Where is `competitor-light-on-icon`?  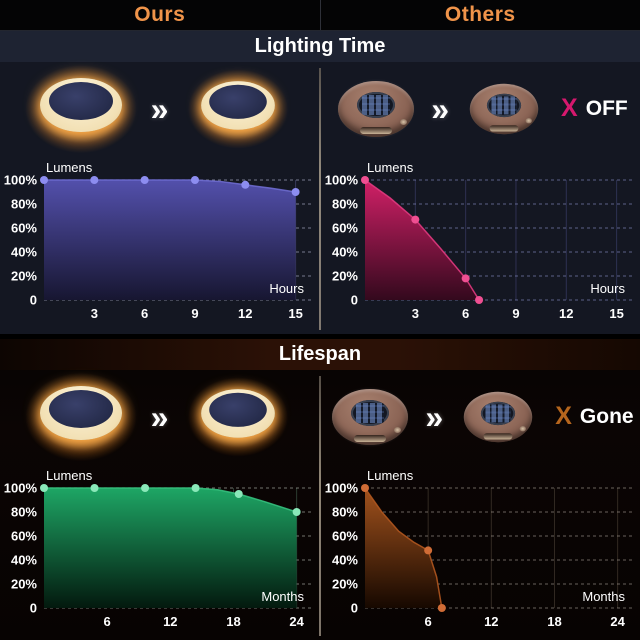 competitor-light-on-icon is located at coordinates (370, 416).